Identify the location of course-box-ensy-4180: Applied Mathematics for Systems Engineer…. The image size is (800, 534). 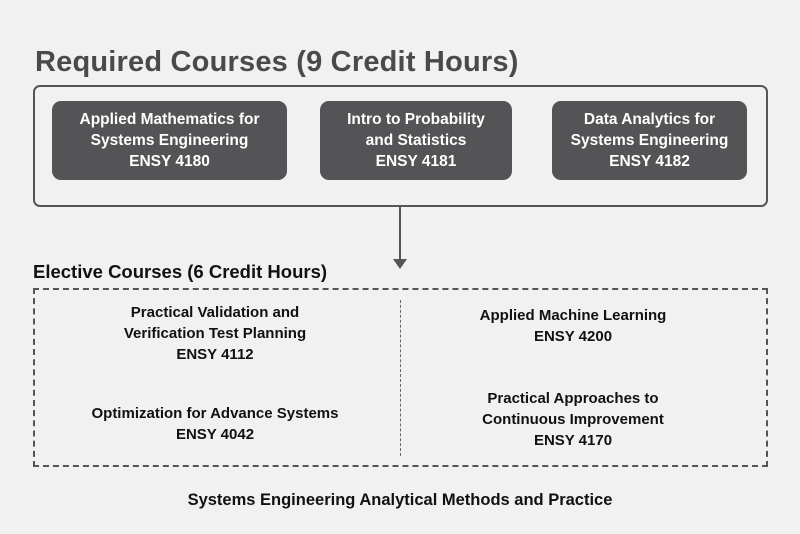
(169, 140).